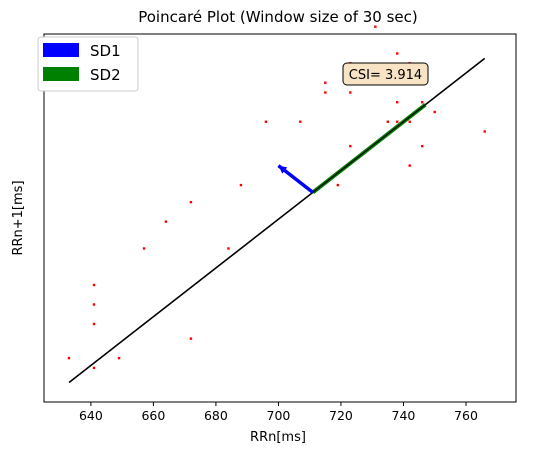  What do you see at coordinates (88, 64) in the screenshot?
I see `legend: SD1 SD2` at bounding box center [88, 64].